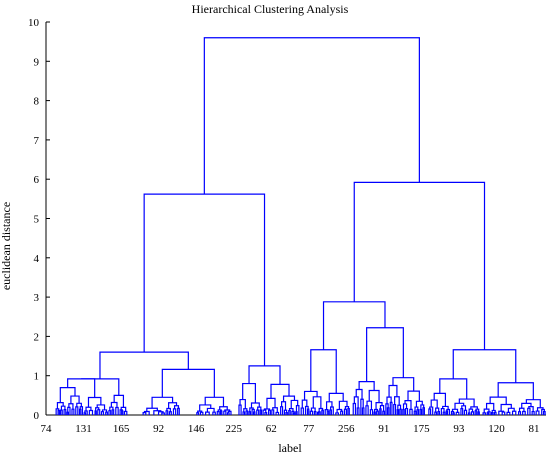  What do you see at coordinates (37, 259) in the screenshot?
I see `y-tick-label: 4` at bounding box center [37, 259].